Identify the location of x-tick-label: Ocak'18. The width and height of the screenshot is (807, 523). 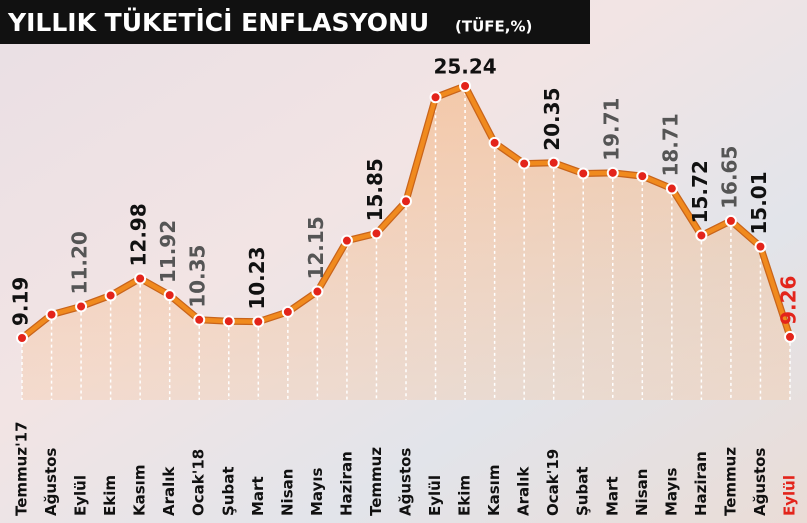
(199, 482).